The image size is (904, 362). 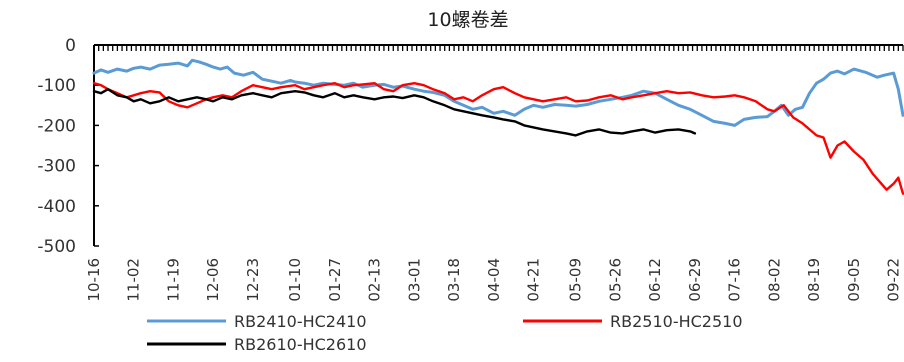 What do you see at coordinates (445, 333) in the screenshot?
I see `legend: RB2410-HC2410 RB2510-HC2510 RB2610-HC2610` at bounding box center [445, 333].